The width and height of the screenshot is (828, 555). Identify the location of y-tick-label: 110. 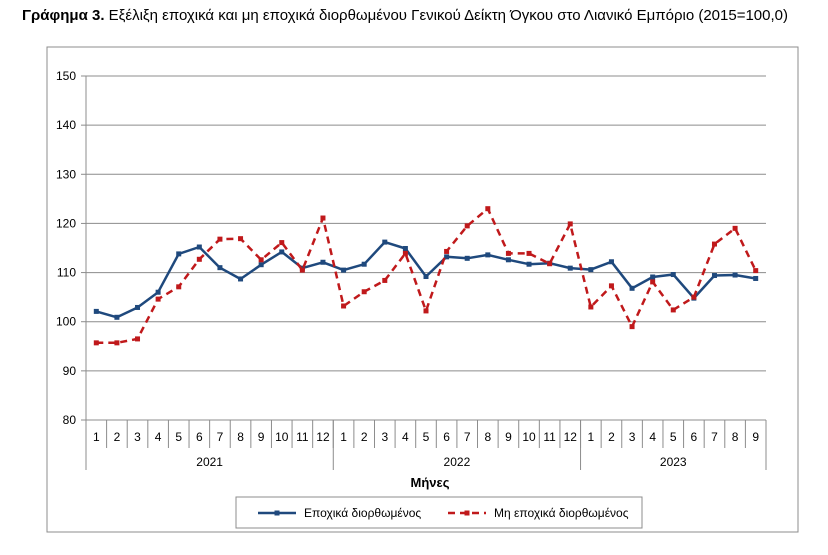
(66, 273).